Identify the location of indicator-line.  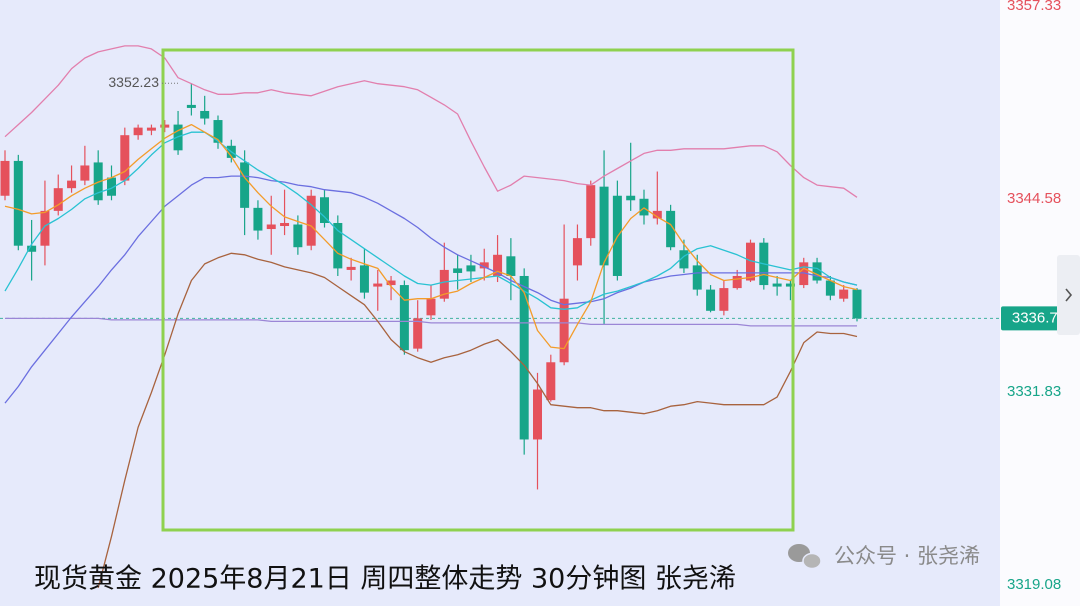
(431, 322).